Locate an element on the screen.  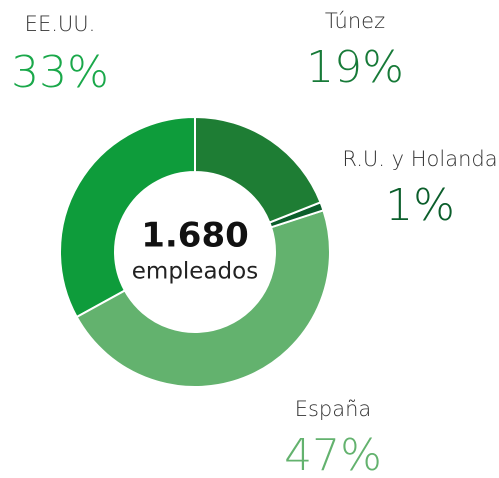
value-label: 1% is located at coordinates (420, 205).